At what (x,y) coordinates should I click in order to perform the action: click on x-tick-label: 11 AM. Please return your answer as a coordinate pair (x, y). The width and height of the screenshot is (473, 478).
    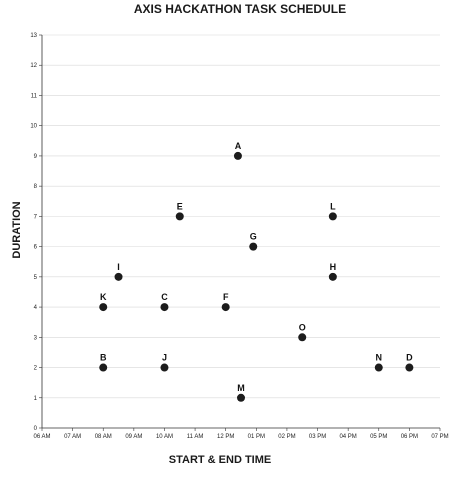
    Looking at the image, I should click on (195, 437).